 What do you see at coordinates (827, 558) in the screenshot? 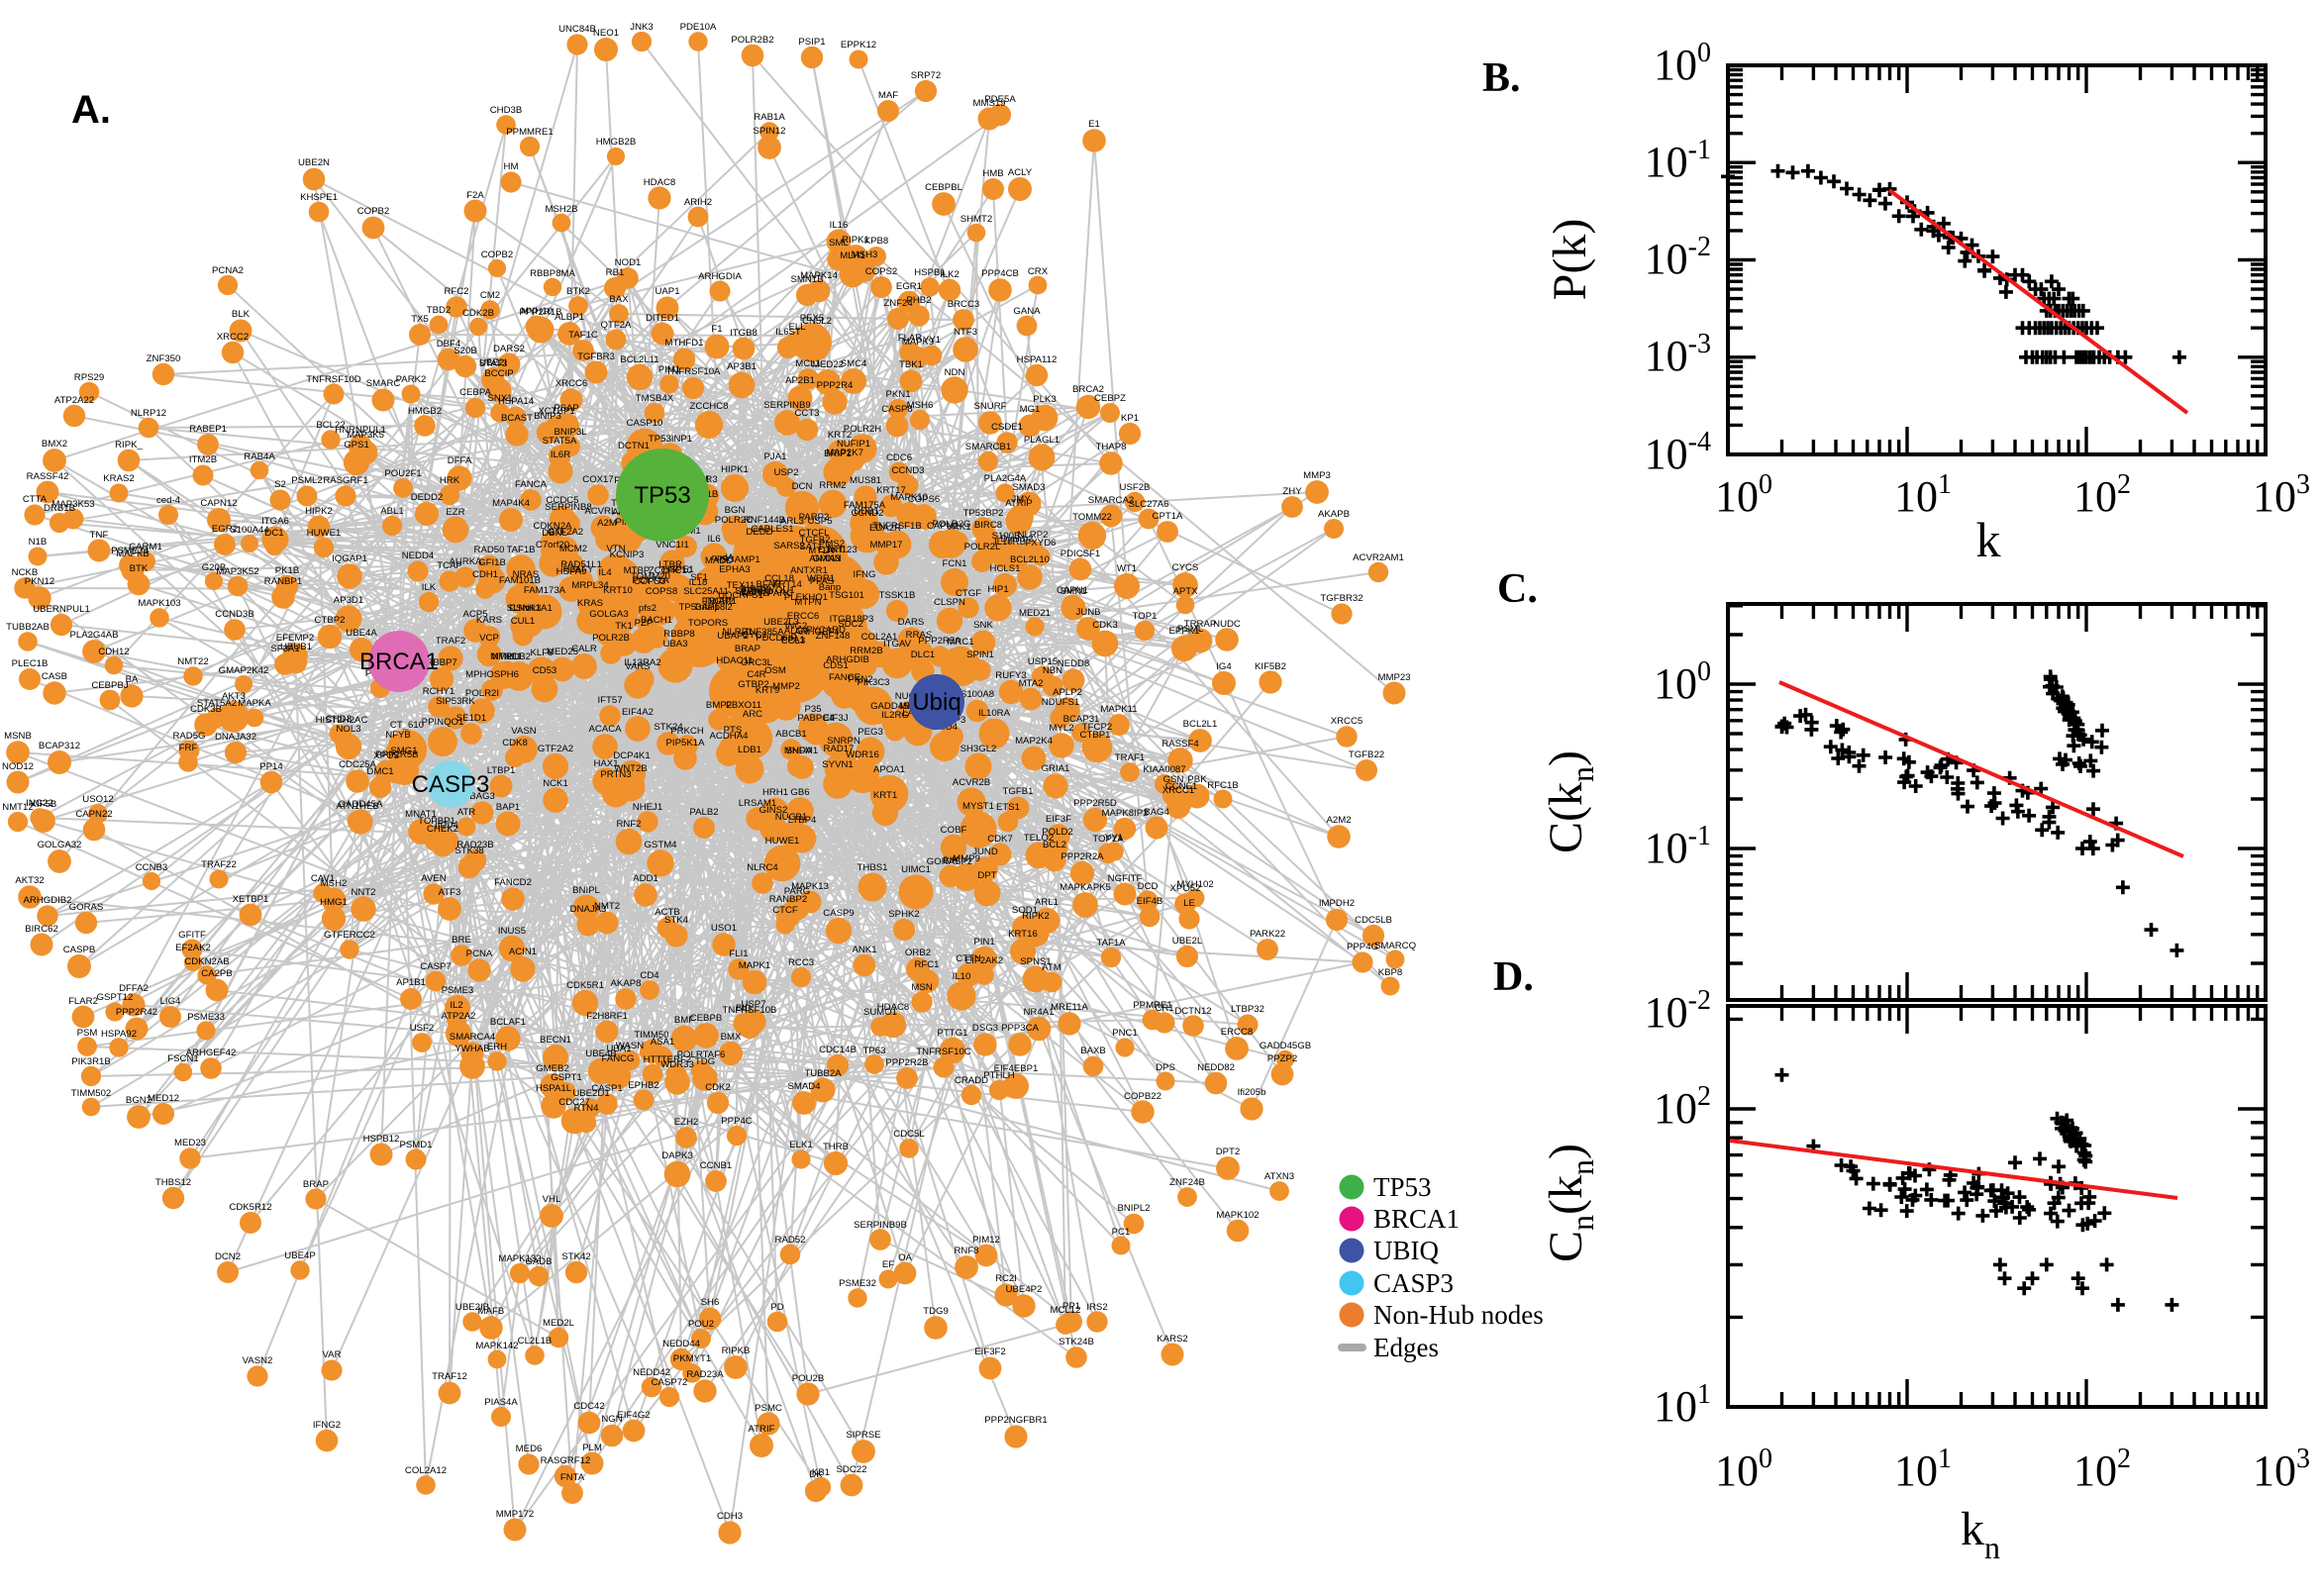
I see `svg-text: GMNN` at bounding box center [827, 558].